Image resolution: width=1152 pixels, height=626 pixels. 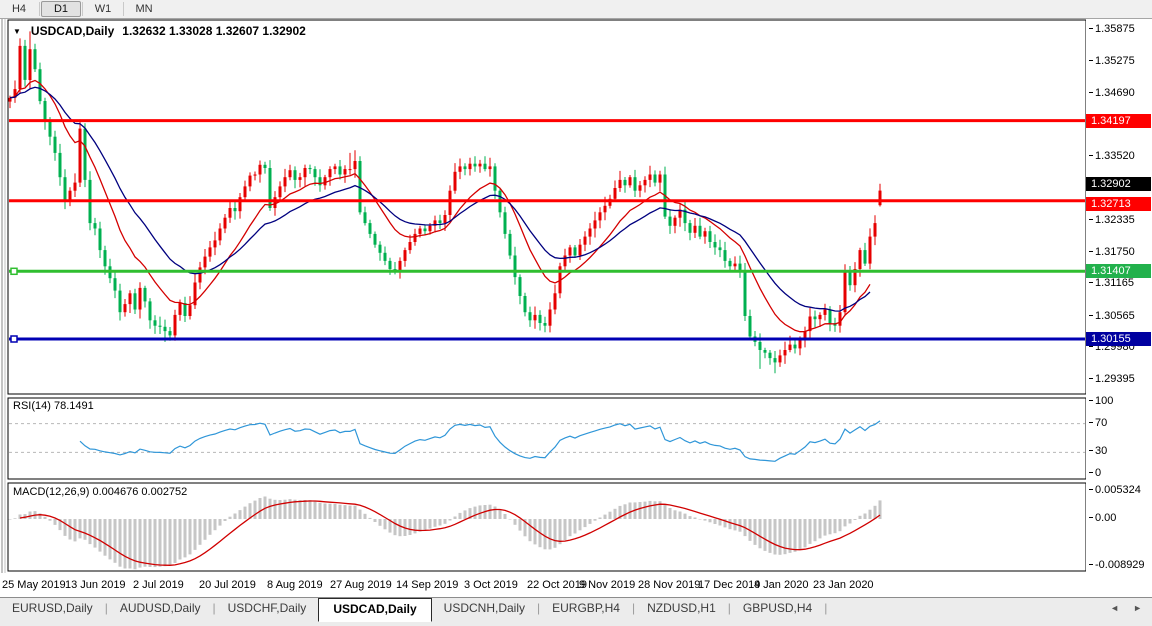 I want to click on macd-tick-0-008929: -0.008929, so click(x=1117, y=565).